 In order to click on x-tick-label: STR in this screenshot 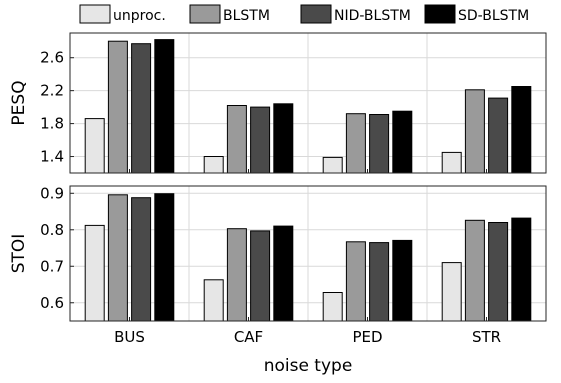, I will do `click(486, 337)`.